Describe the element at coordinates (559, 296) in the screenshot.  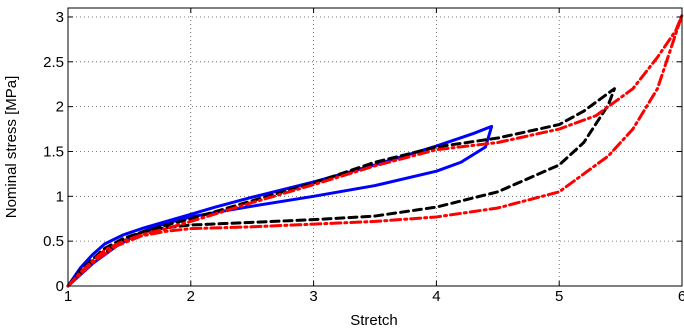
I see `x-tick-label: 5` at that location.